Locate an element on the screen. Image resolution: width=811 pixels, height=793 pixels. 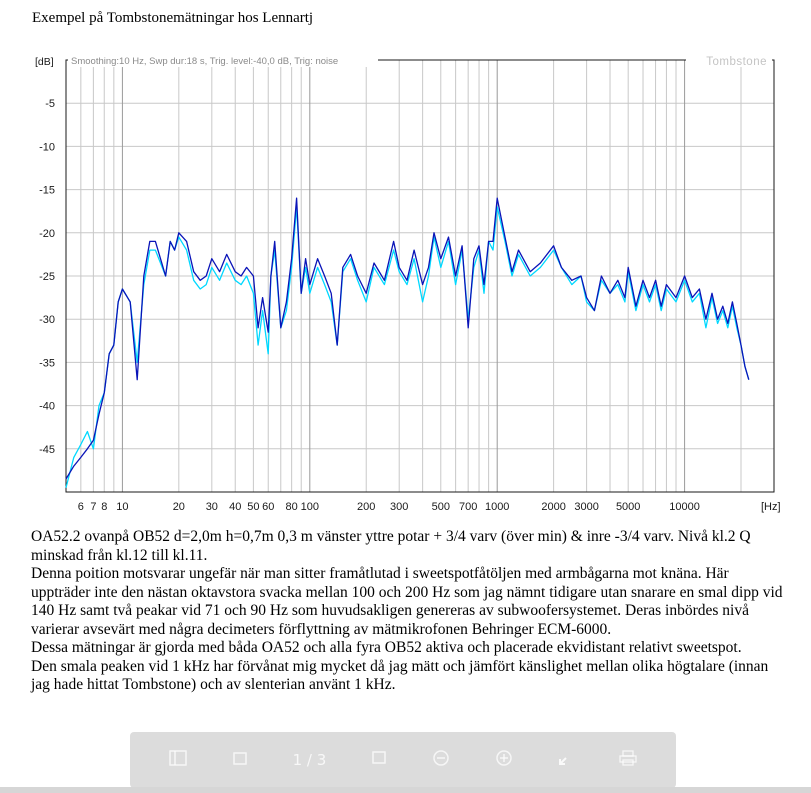
x-tick-label: 40 is located at coordinates (235, 507).